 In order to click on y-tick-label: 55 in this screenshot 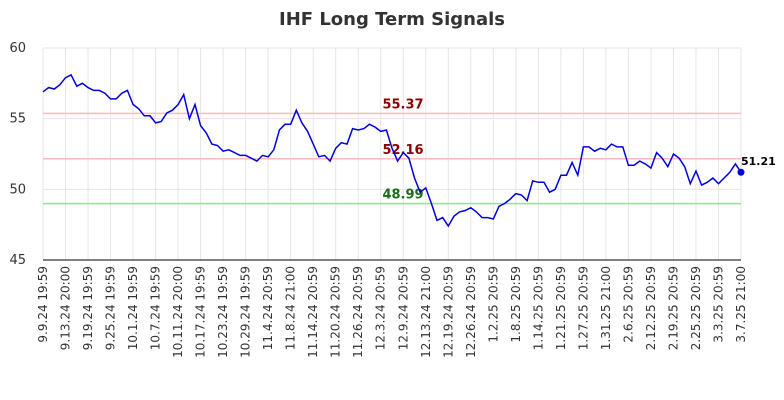, I will do `click(17, 119)`.